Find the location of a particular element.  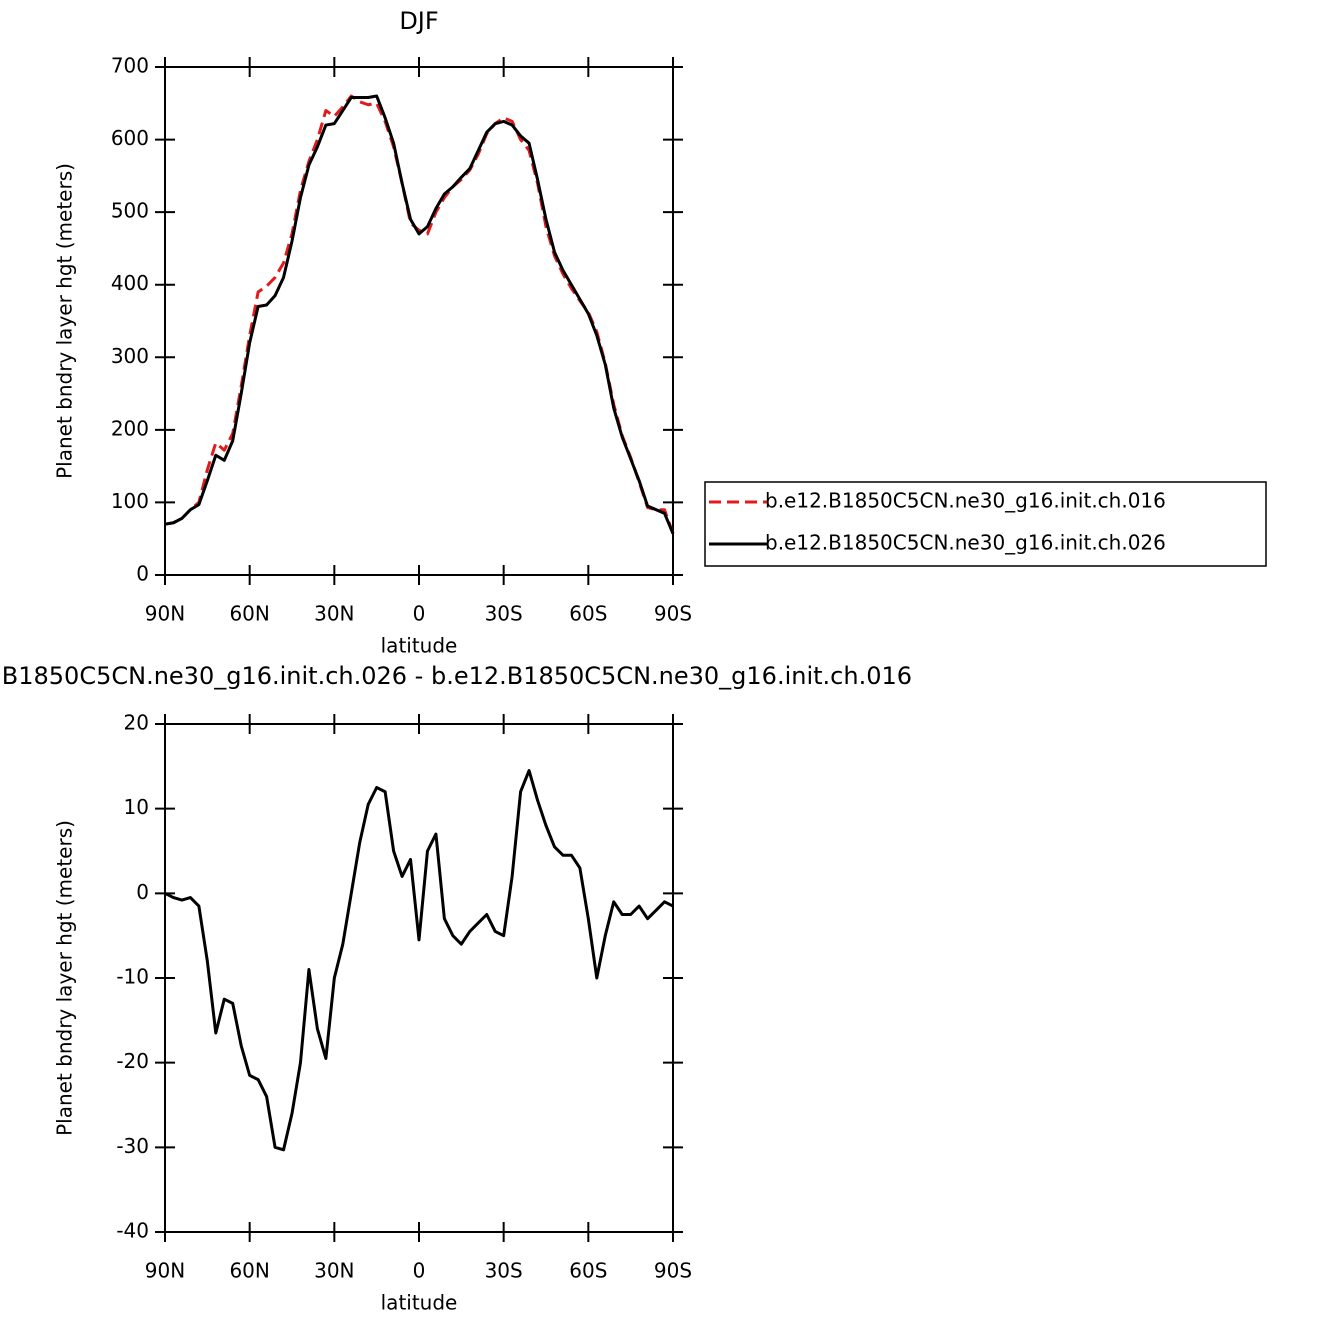

y-tick-label: 200 is located at coordinates (130, 428).